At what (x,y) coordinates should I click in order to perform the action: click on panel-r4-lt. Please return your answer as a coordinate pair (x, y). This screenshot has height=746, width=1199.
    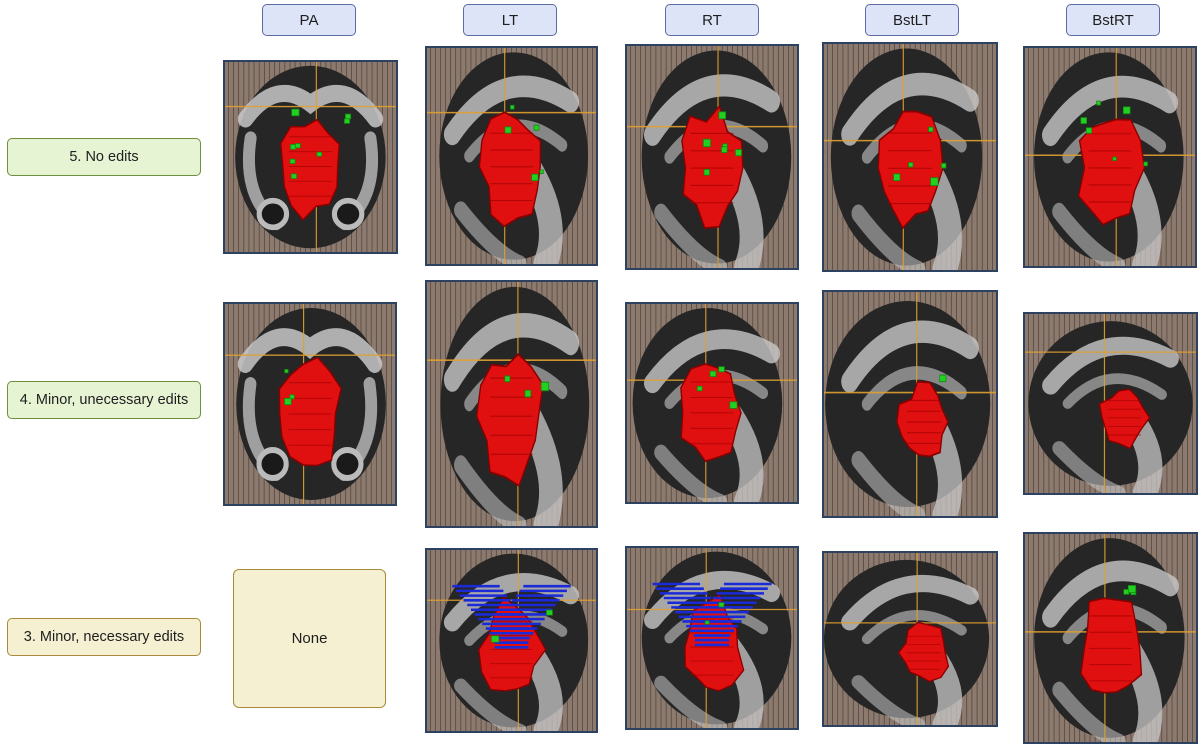
    Looking at the image, I should click on (511, 404).